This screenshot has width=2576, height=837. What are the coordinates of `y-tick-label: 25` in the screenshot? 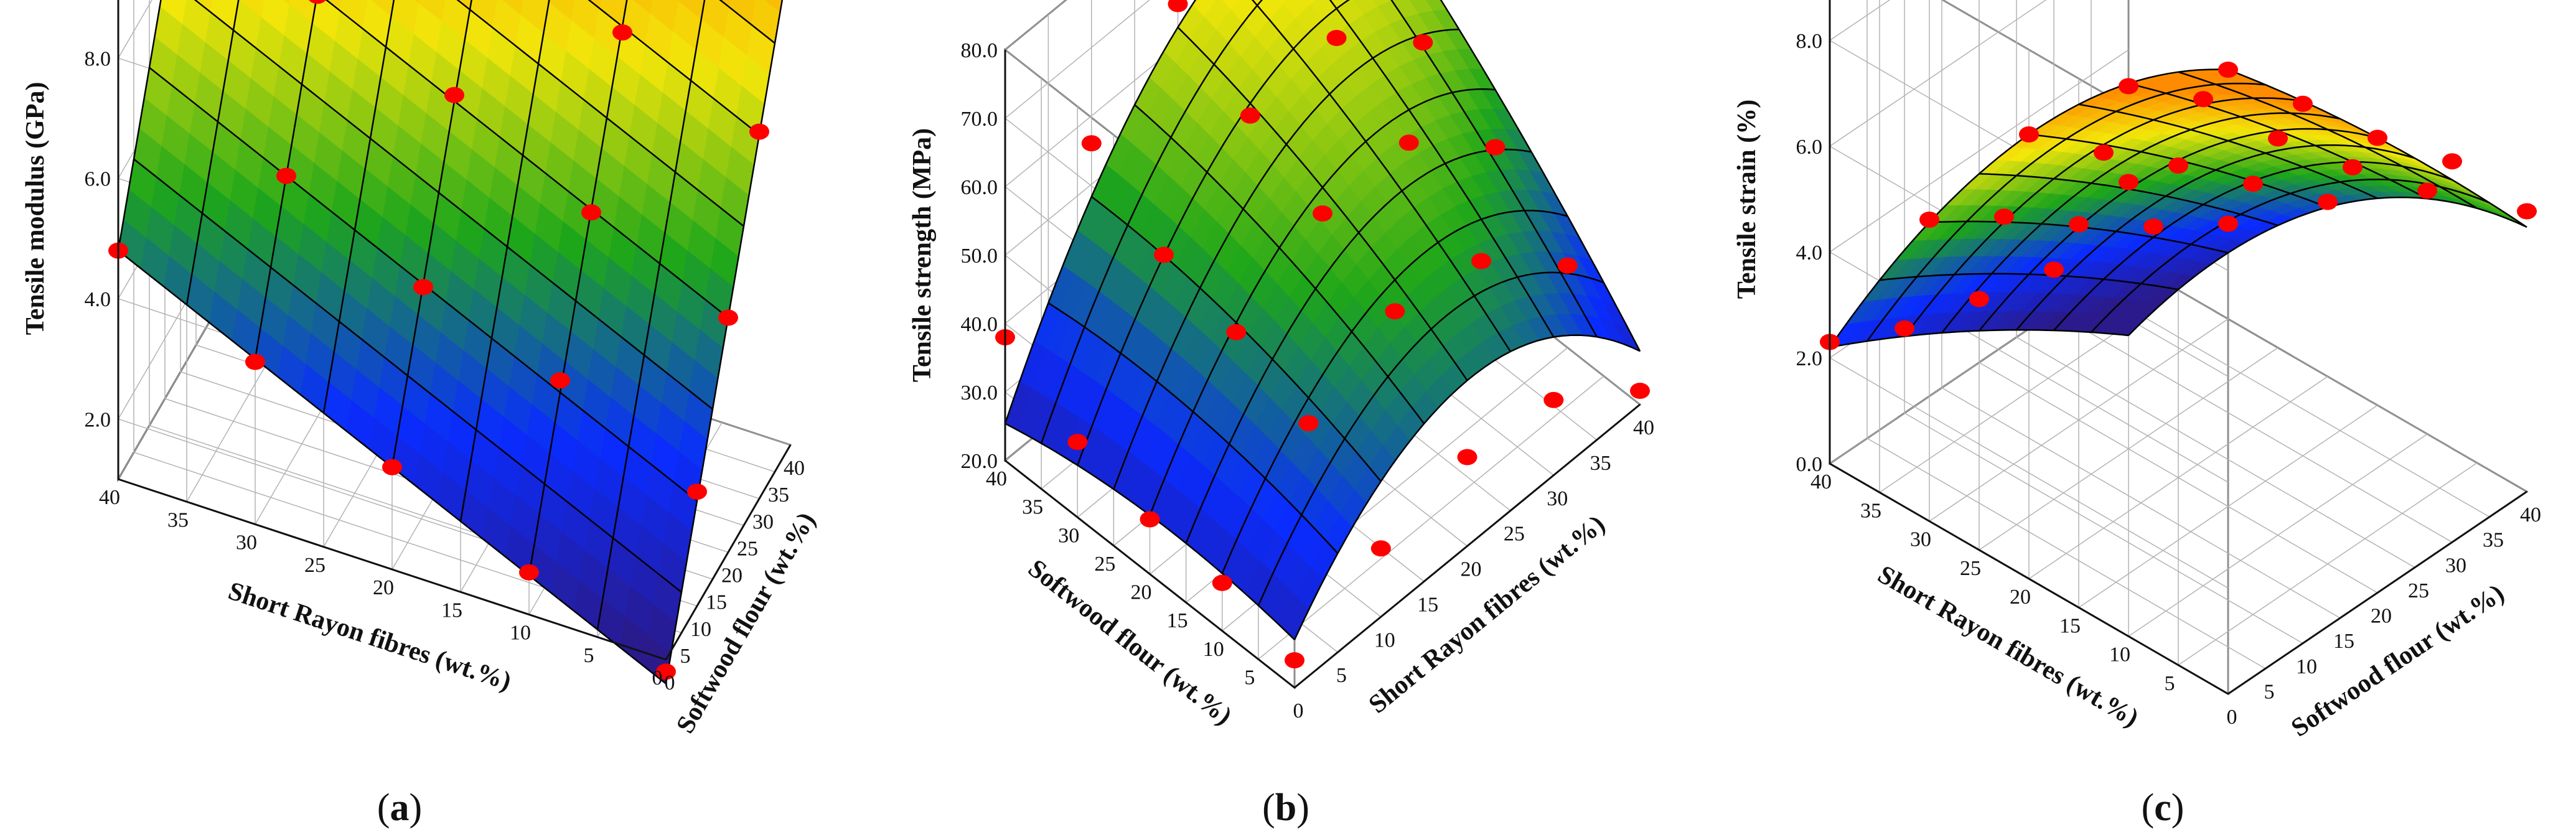 It's located at (315, 566).